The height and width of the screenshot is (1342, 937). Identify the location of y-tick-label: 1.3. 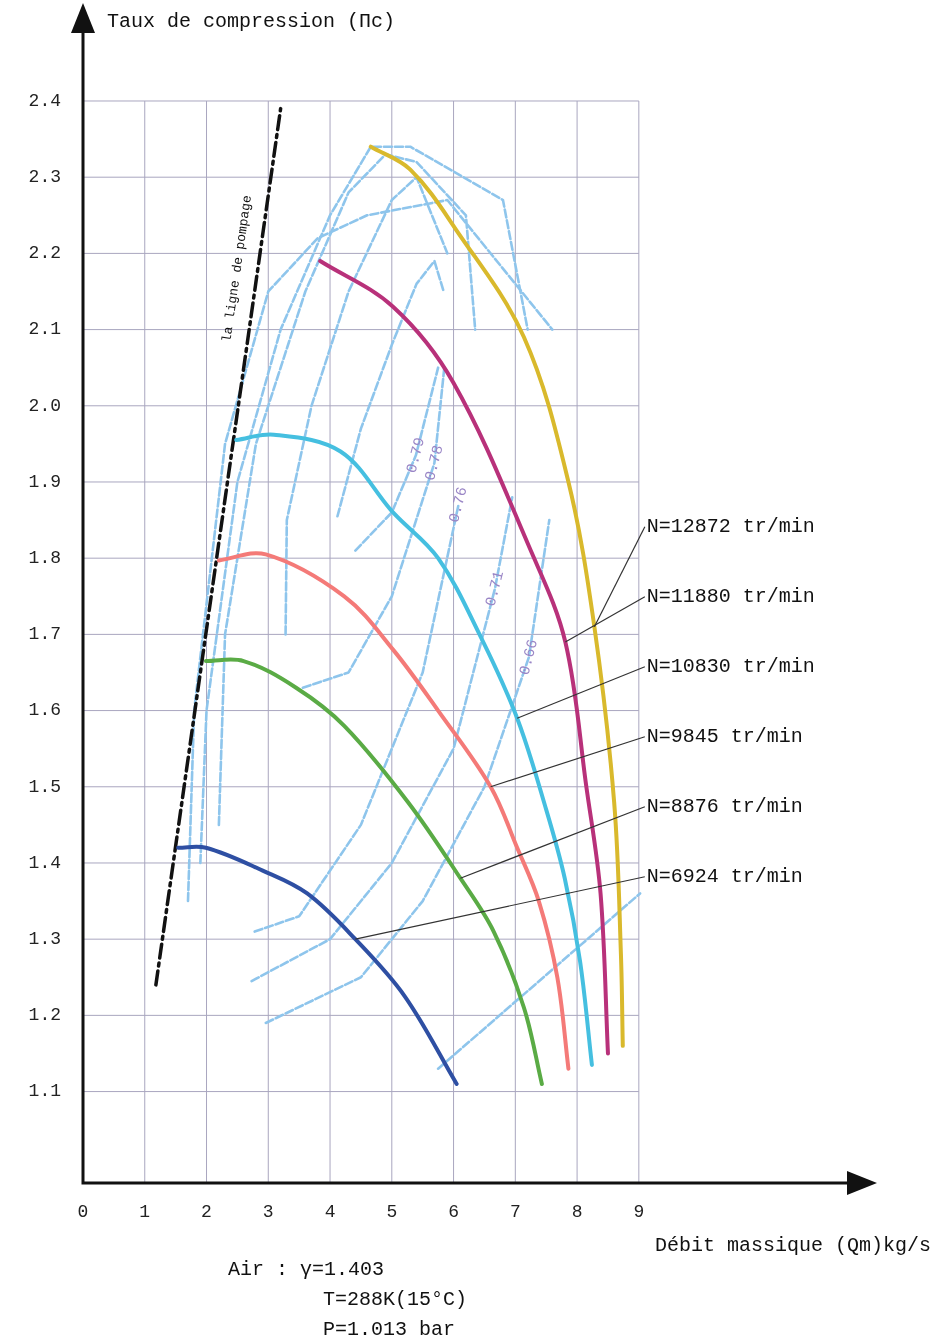
(44, 938).